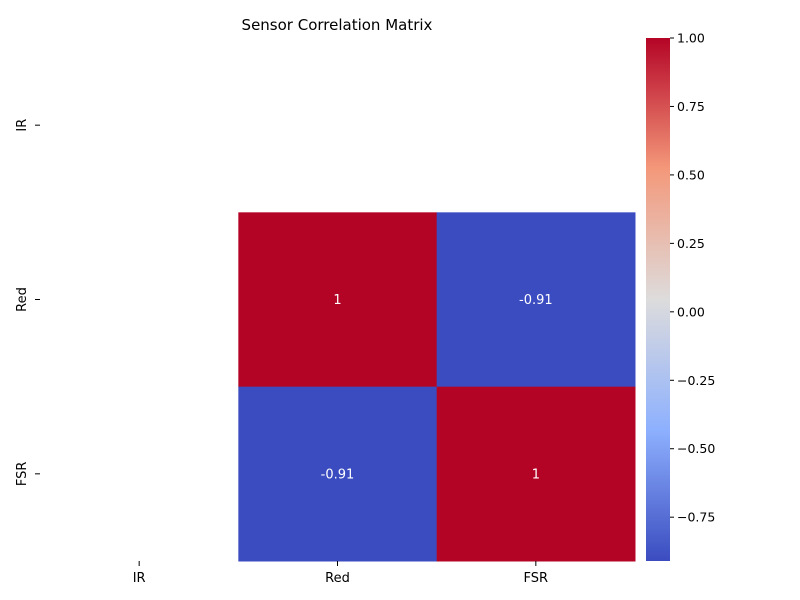 Image resolution: width=800 pixels, height=600 pixels. What do you see at coordinates (680, 296) in the screenshot?
I see `colorbar: 1.00 0.75 0.50 0.25 0.00 −0.25 −0.50 −0.75` at bounding box center [680, 296].